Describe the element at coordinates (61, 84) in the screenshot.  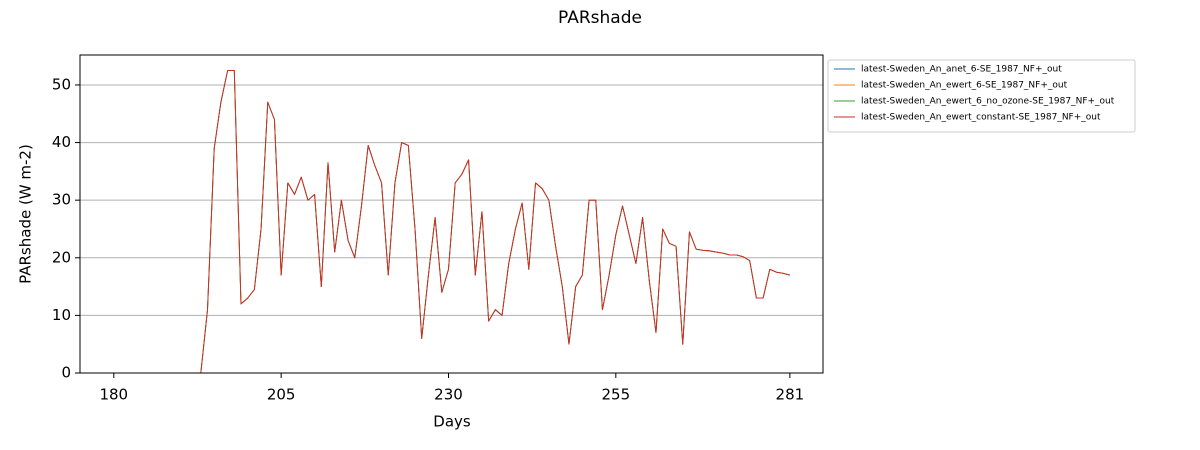
I see `y-tick-label: 50` at that location.